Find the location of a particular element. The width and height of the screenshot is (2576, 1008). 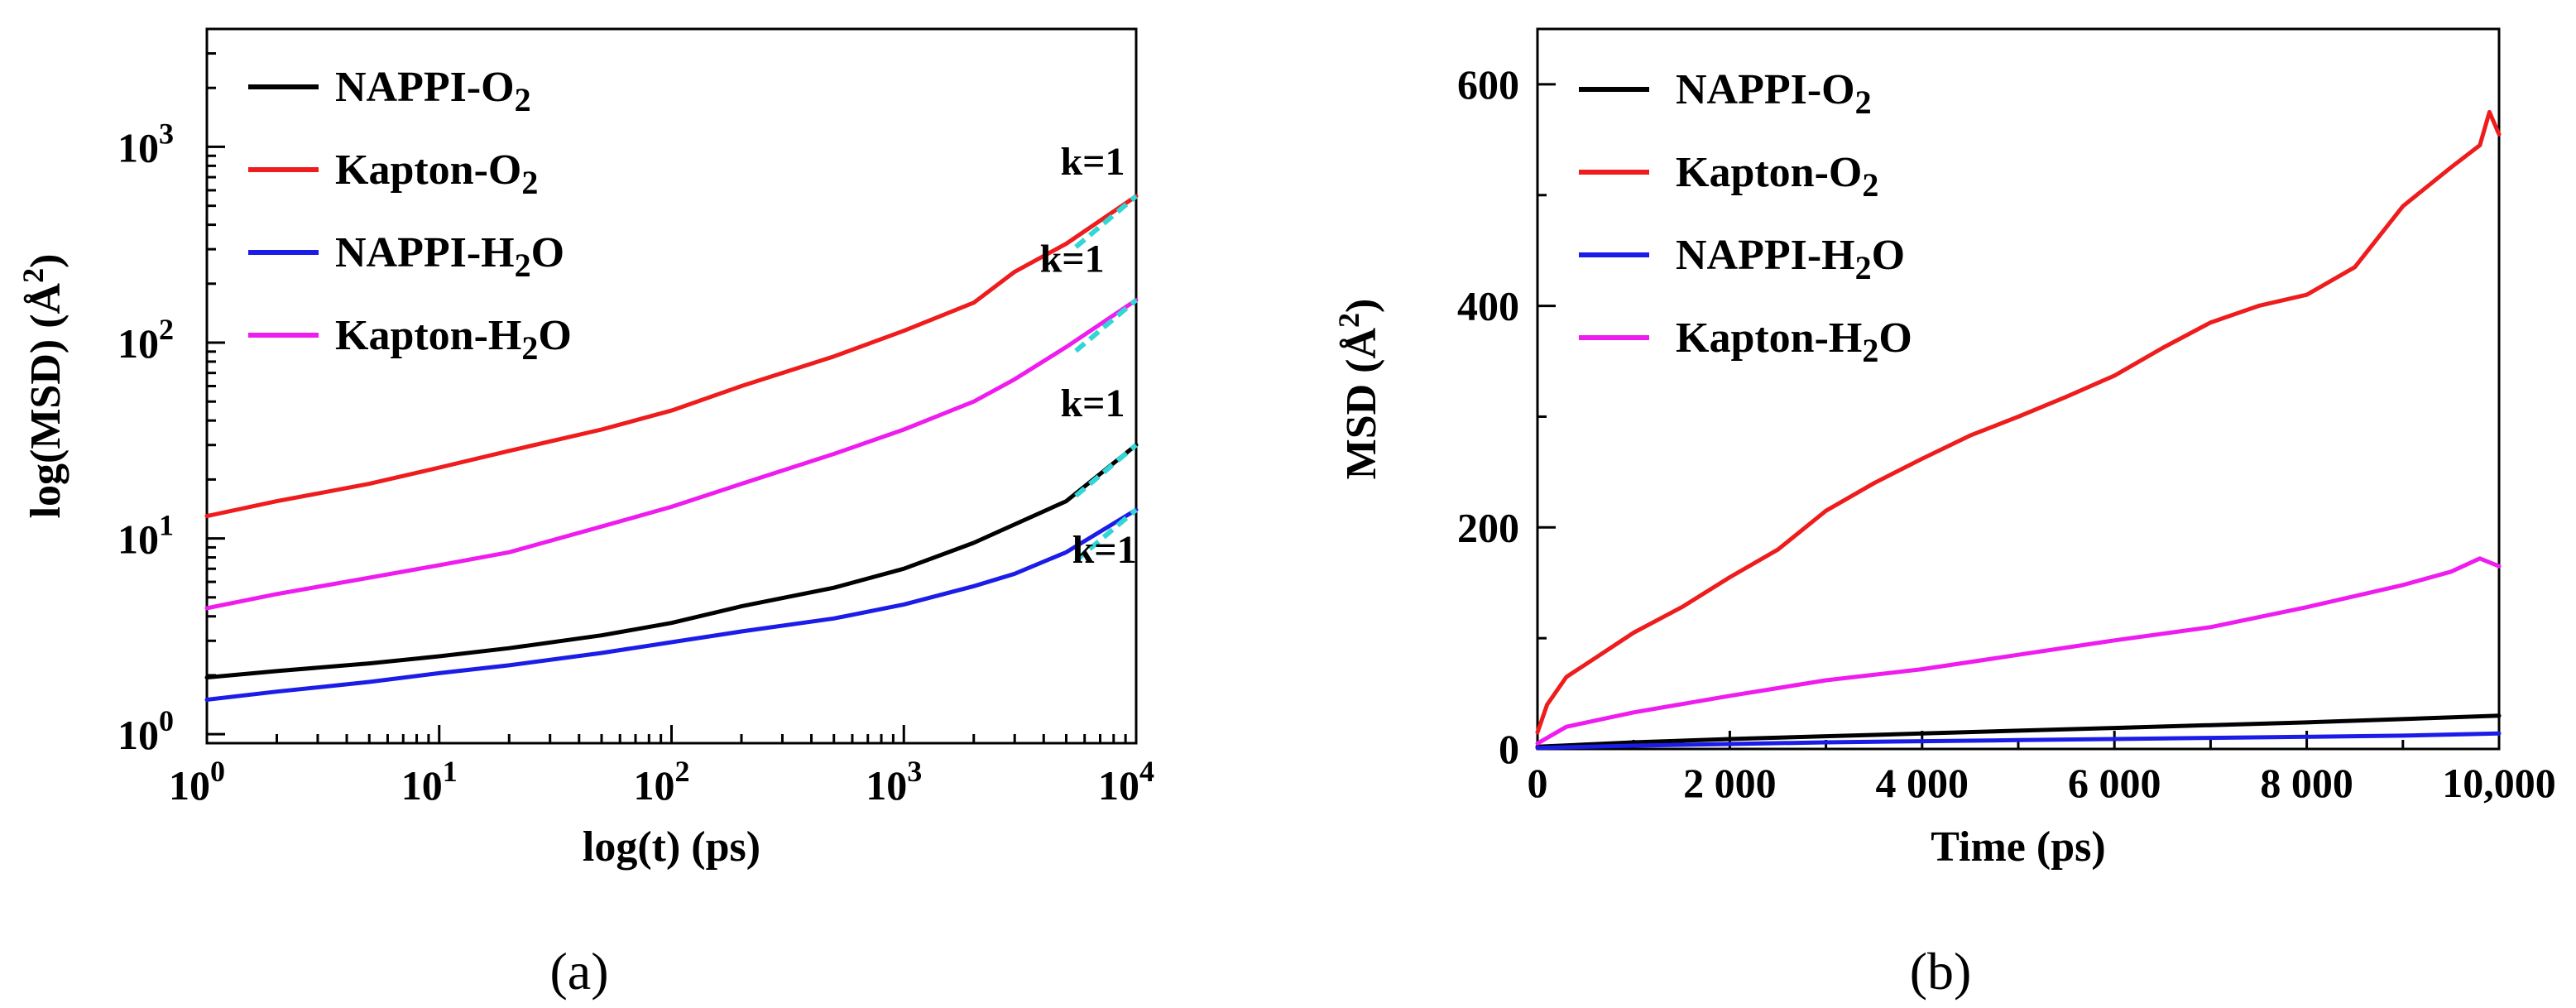

legend-label-b: Kapton-O2 is located at coordinates (1777, 176).